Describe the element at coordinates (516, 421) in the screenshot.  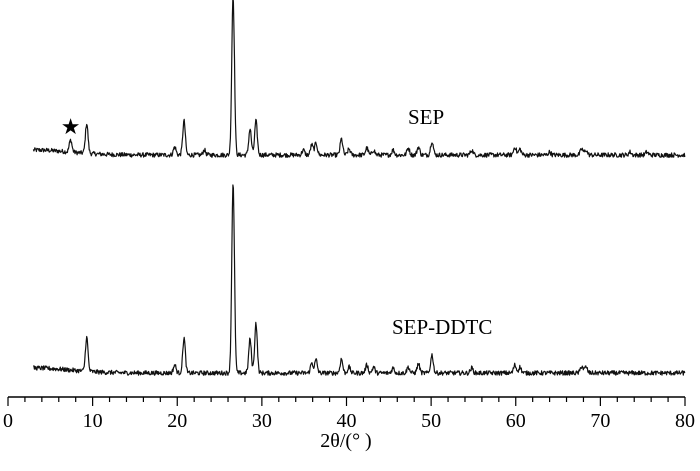
I see `x-tick-label: 60` at that location.